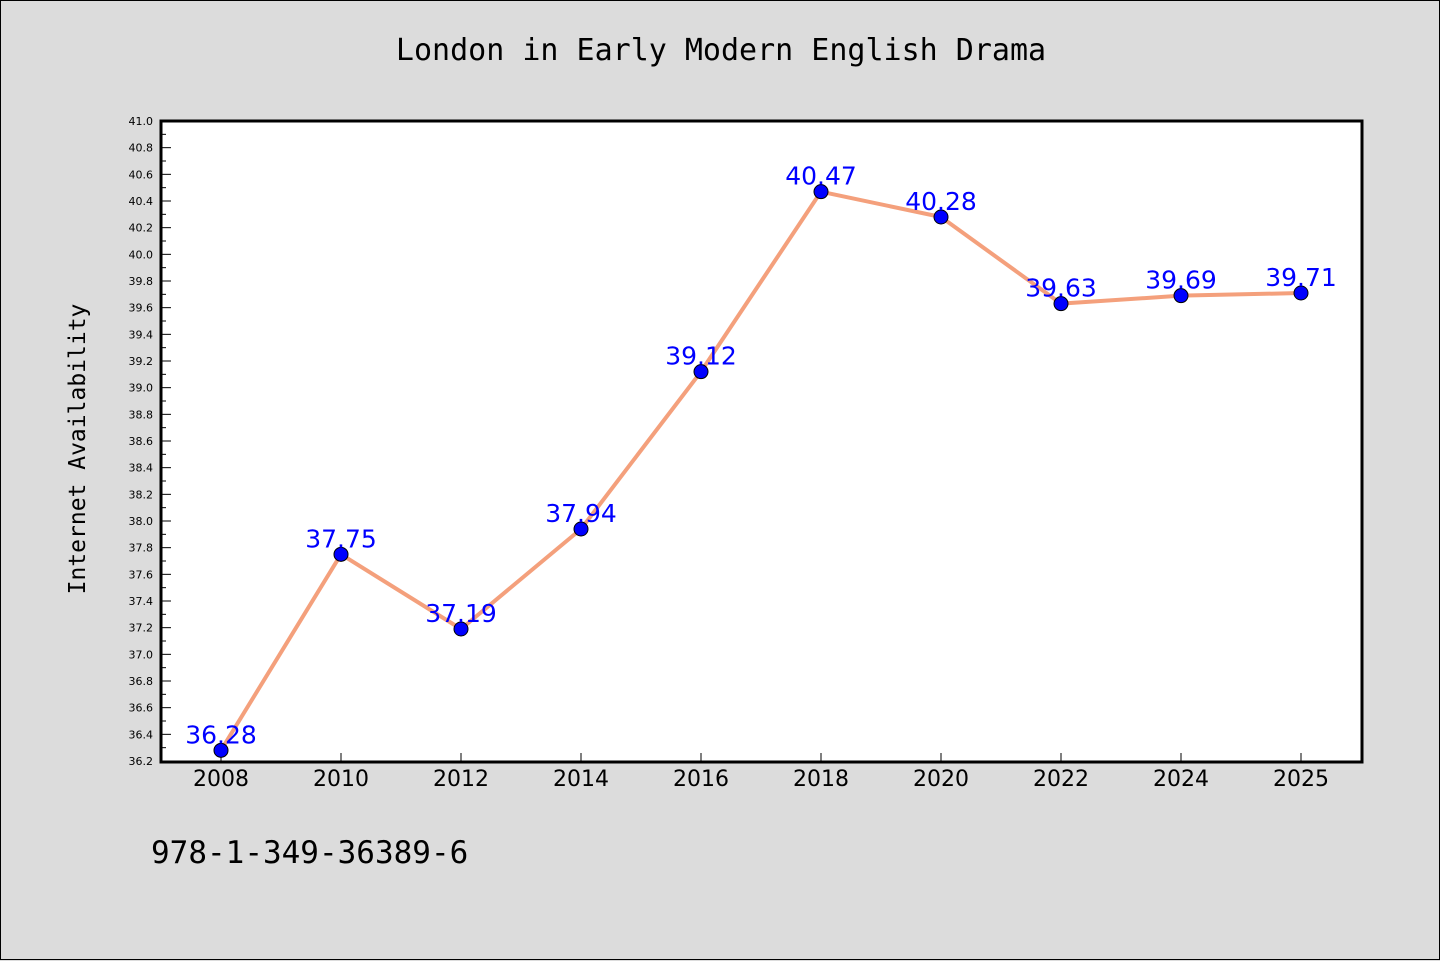  I want to click on y-tick-label: 39.0, so click(141, 388).